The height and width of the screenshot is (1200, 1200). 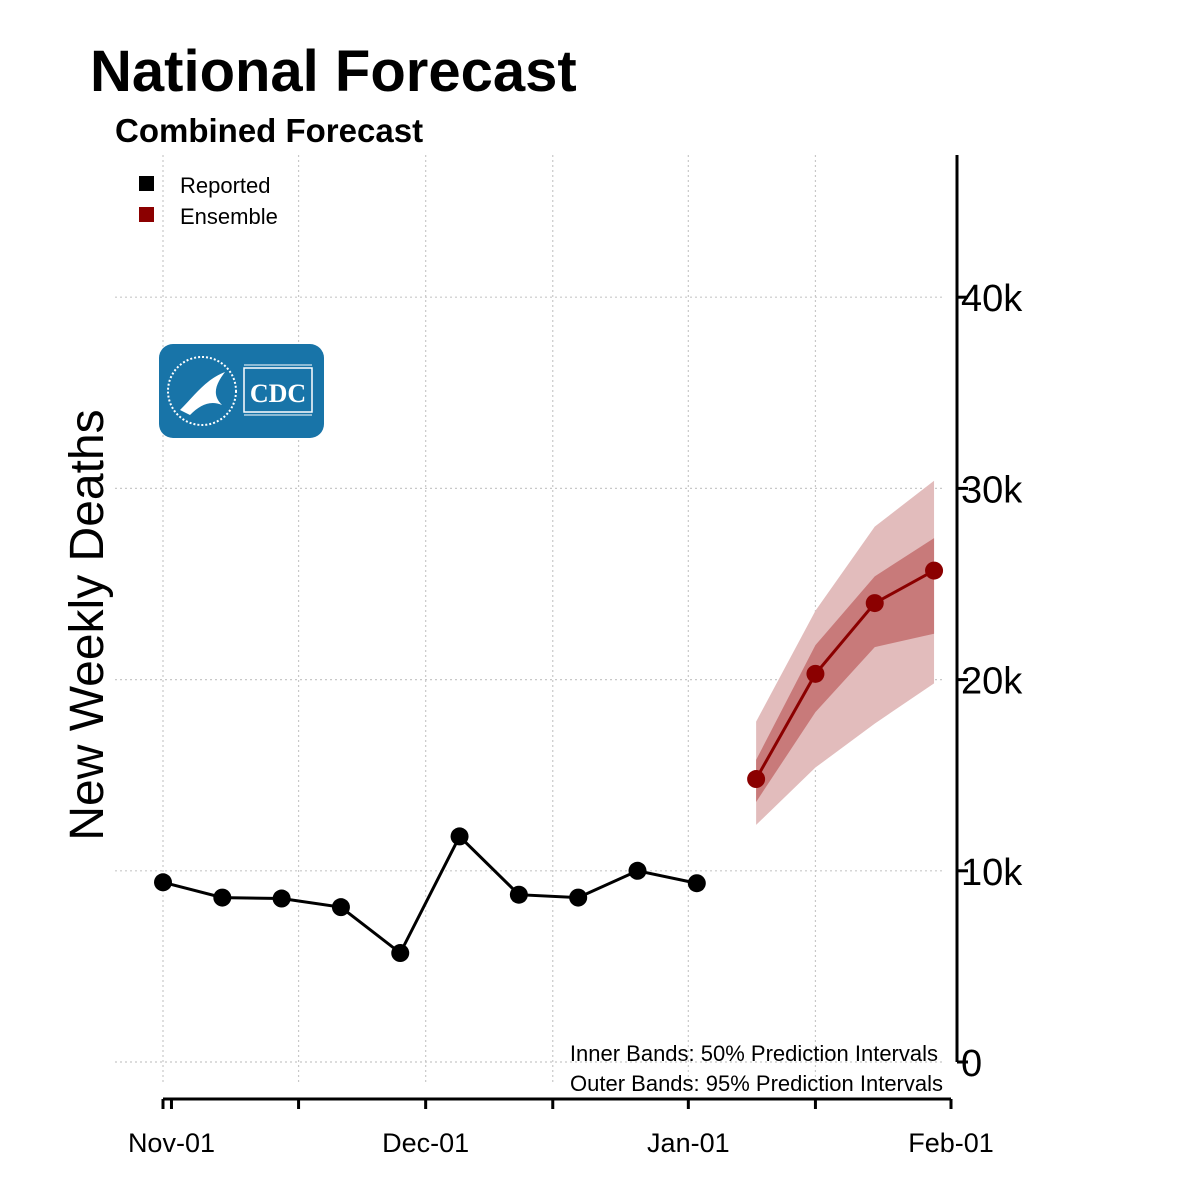 I want to click on series-line-reported, so click(x=430, y=894).